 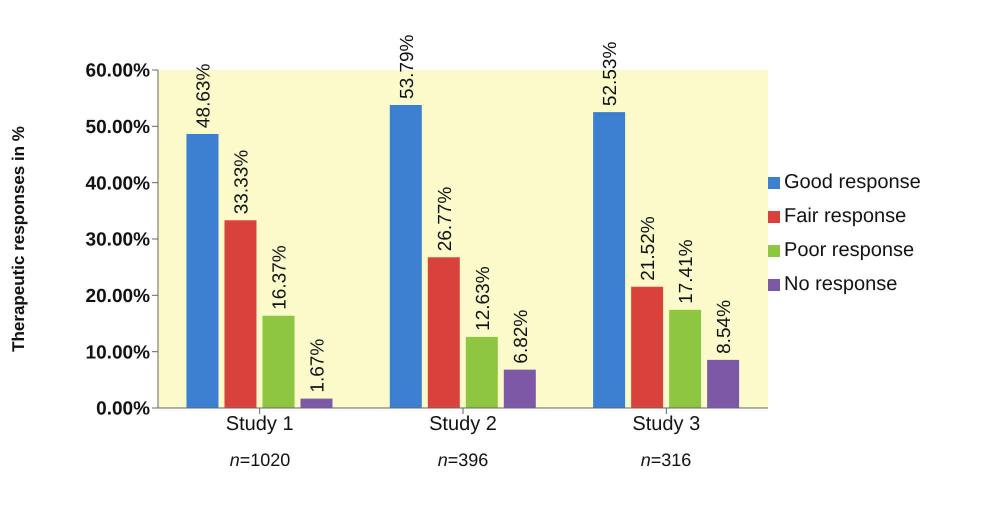 I want to click on y-tick-label: 10.00%, so click(x=118, y=353).